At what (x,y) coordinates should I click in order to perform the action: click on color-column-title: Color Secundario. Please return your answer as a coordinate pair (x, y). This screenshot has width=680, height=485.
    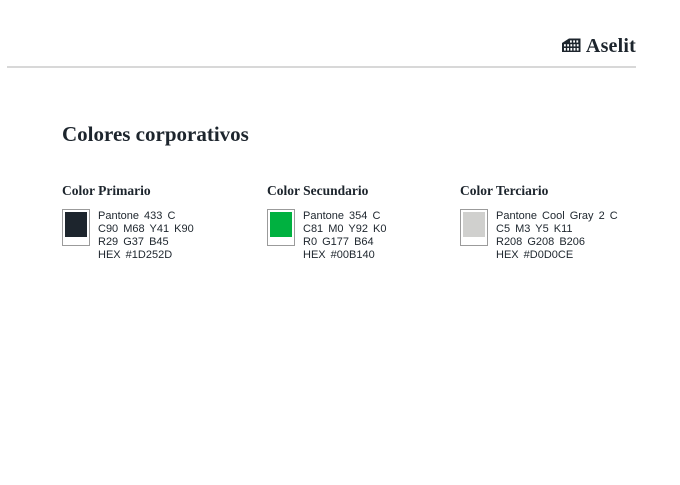
    Looking at the image, I should click on (318, 190).